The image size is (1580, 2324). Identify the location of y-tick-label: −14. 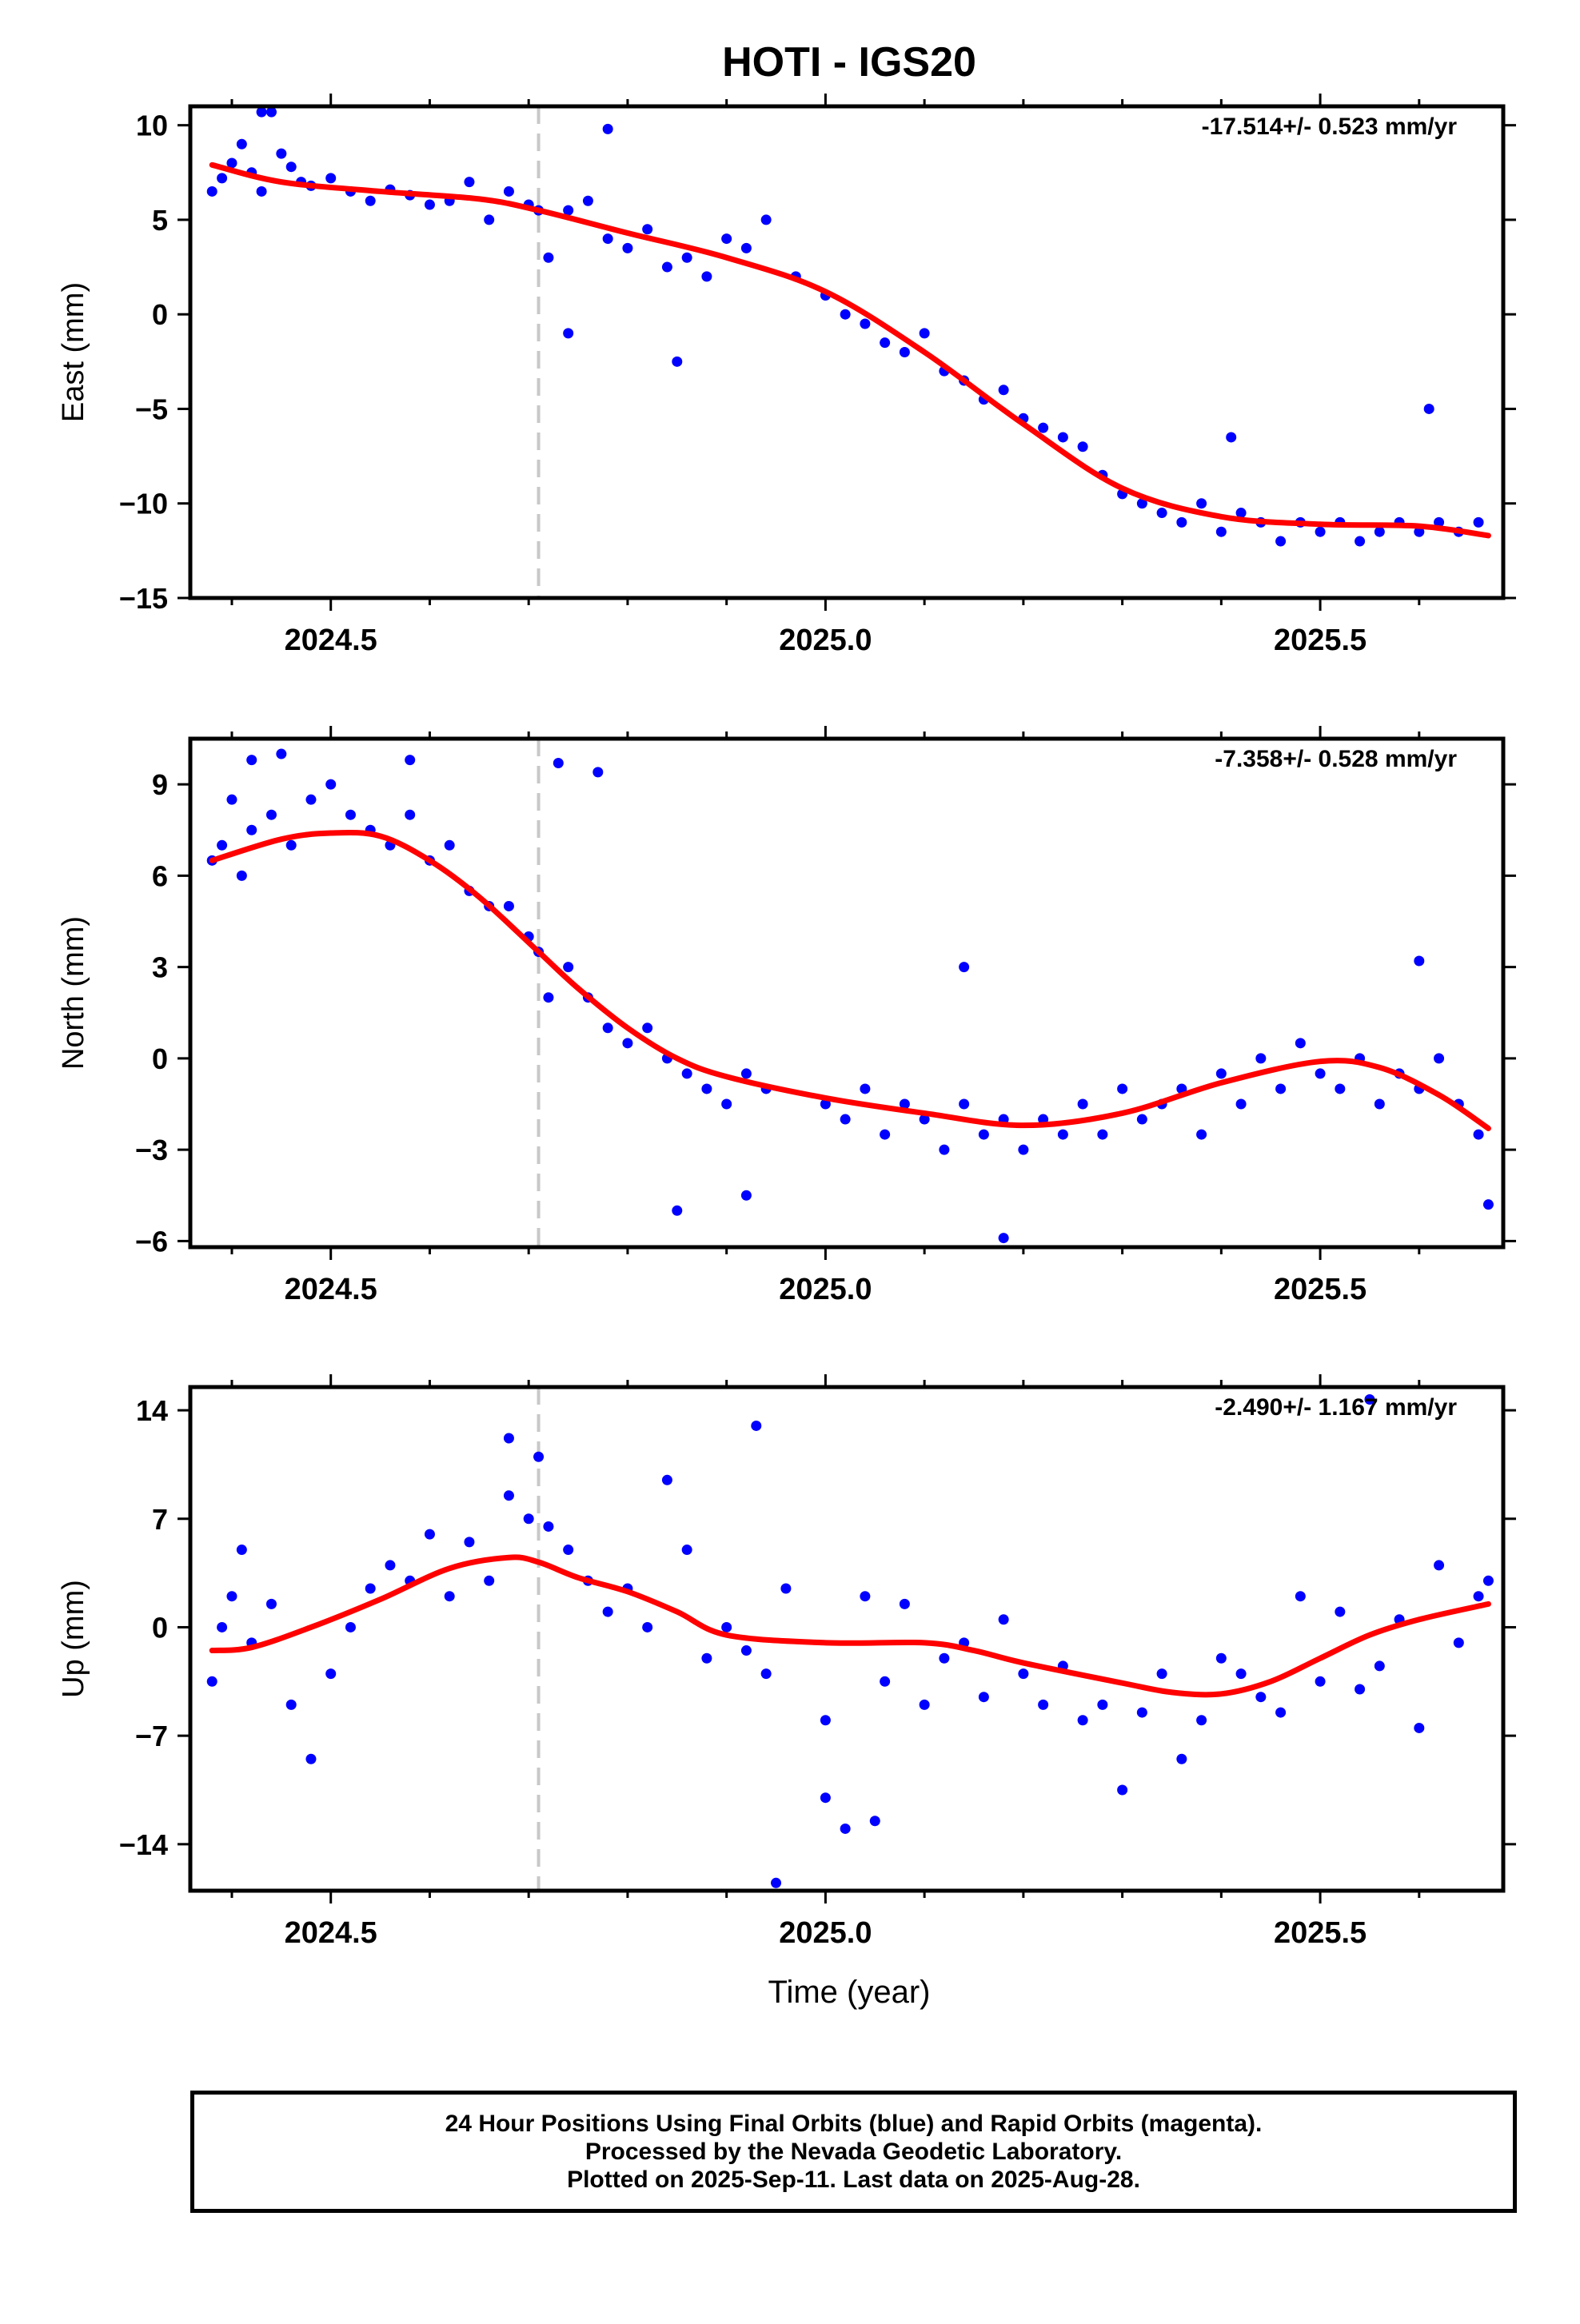
(143, 1845).